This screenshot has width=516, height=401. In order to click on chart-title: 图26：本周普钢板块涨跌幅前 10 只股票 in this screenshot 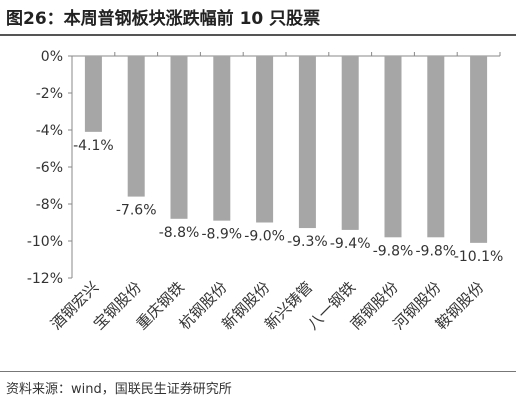, I will do `click(163, 19)`.